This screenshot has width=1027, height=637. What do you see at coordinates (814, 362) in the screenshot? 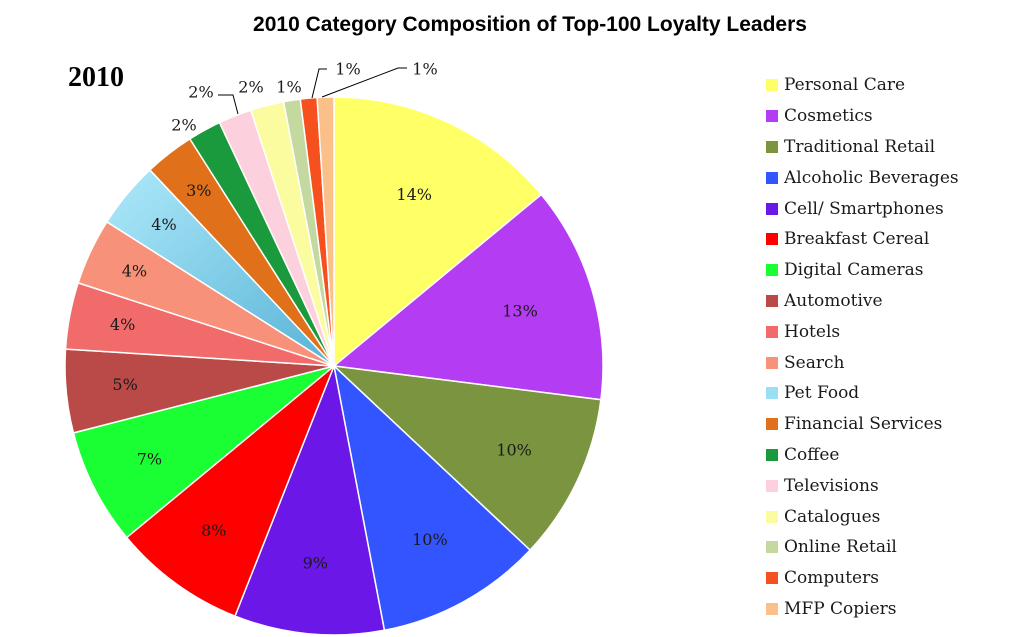
I see `legend-label: Search` at bounding box center [814, 362].